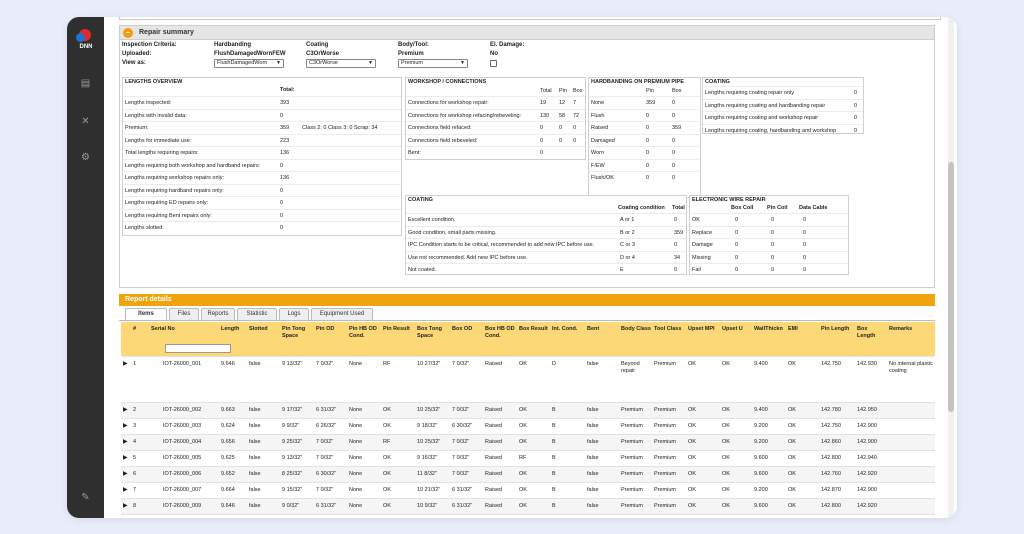  What do you see at coordinates (866, 332) in the screenshot?
I see `column-header: Box Length` at bounding box center [866, 332].